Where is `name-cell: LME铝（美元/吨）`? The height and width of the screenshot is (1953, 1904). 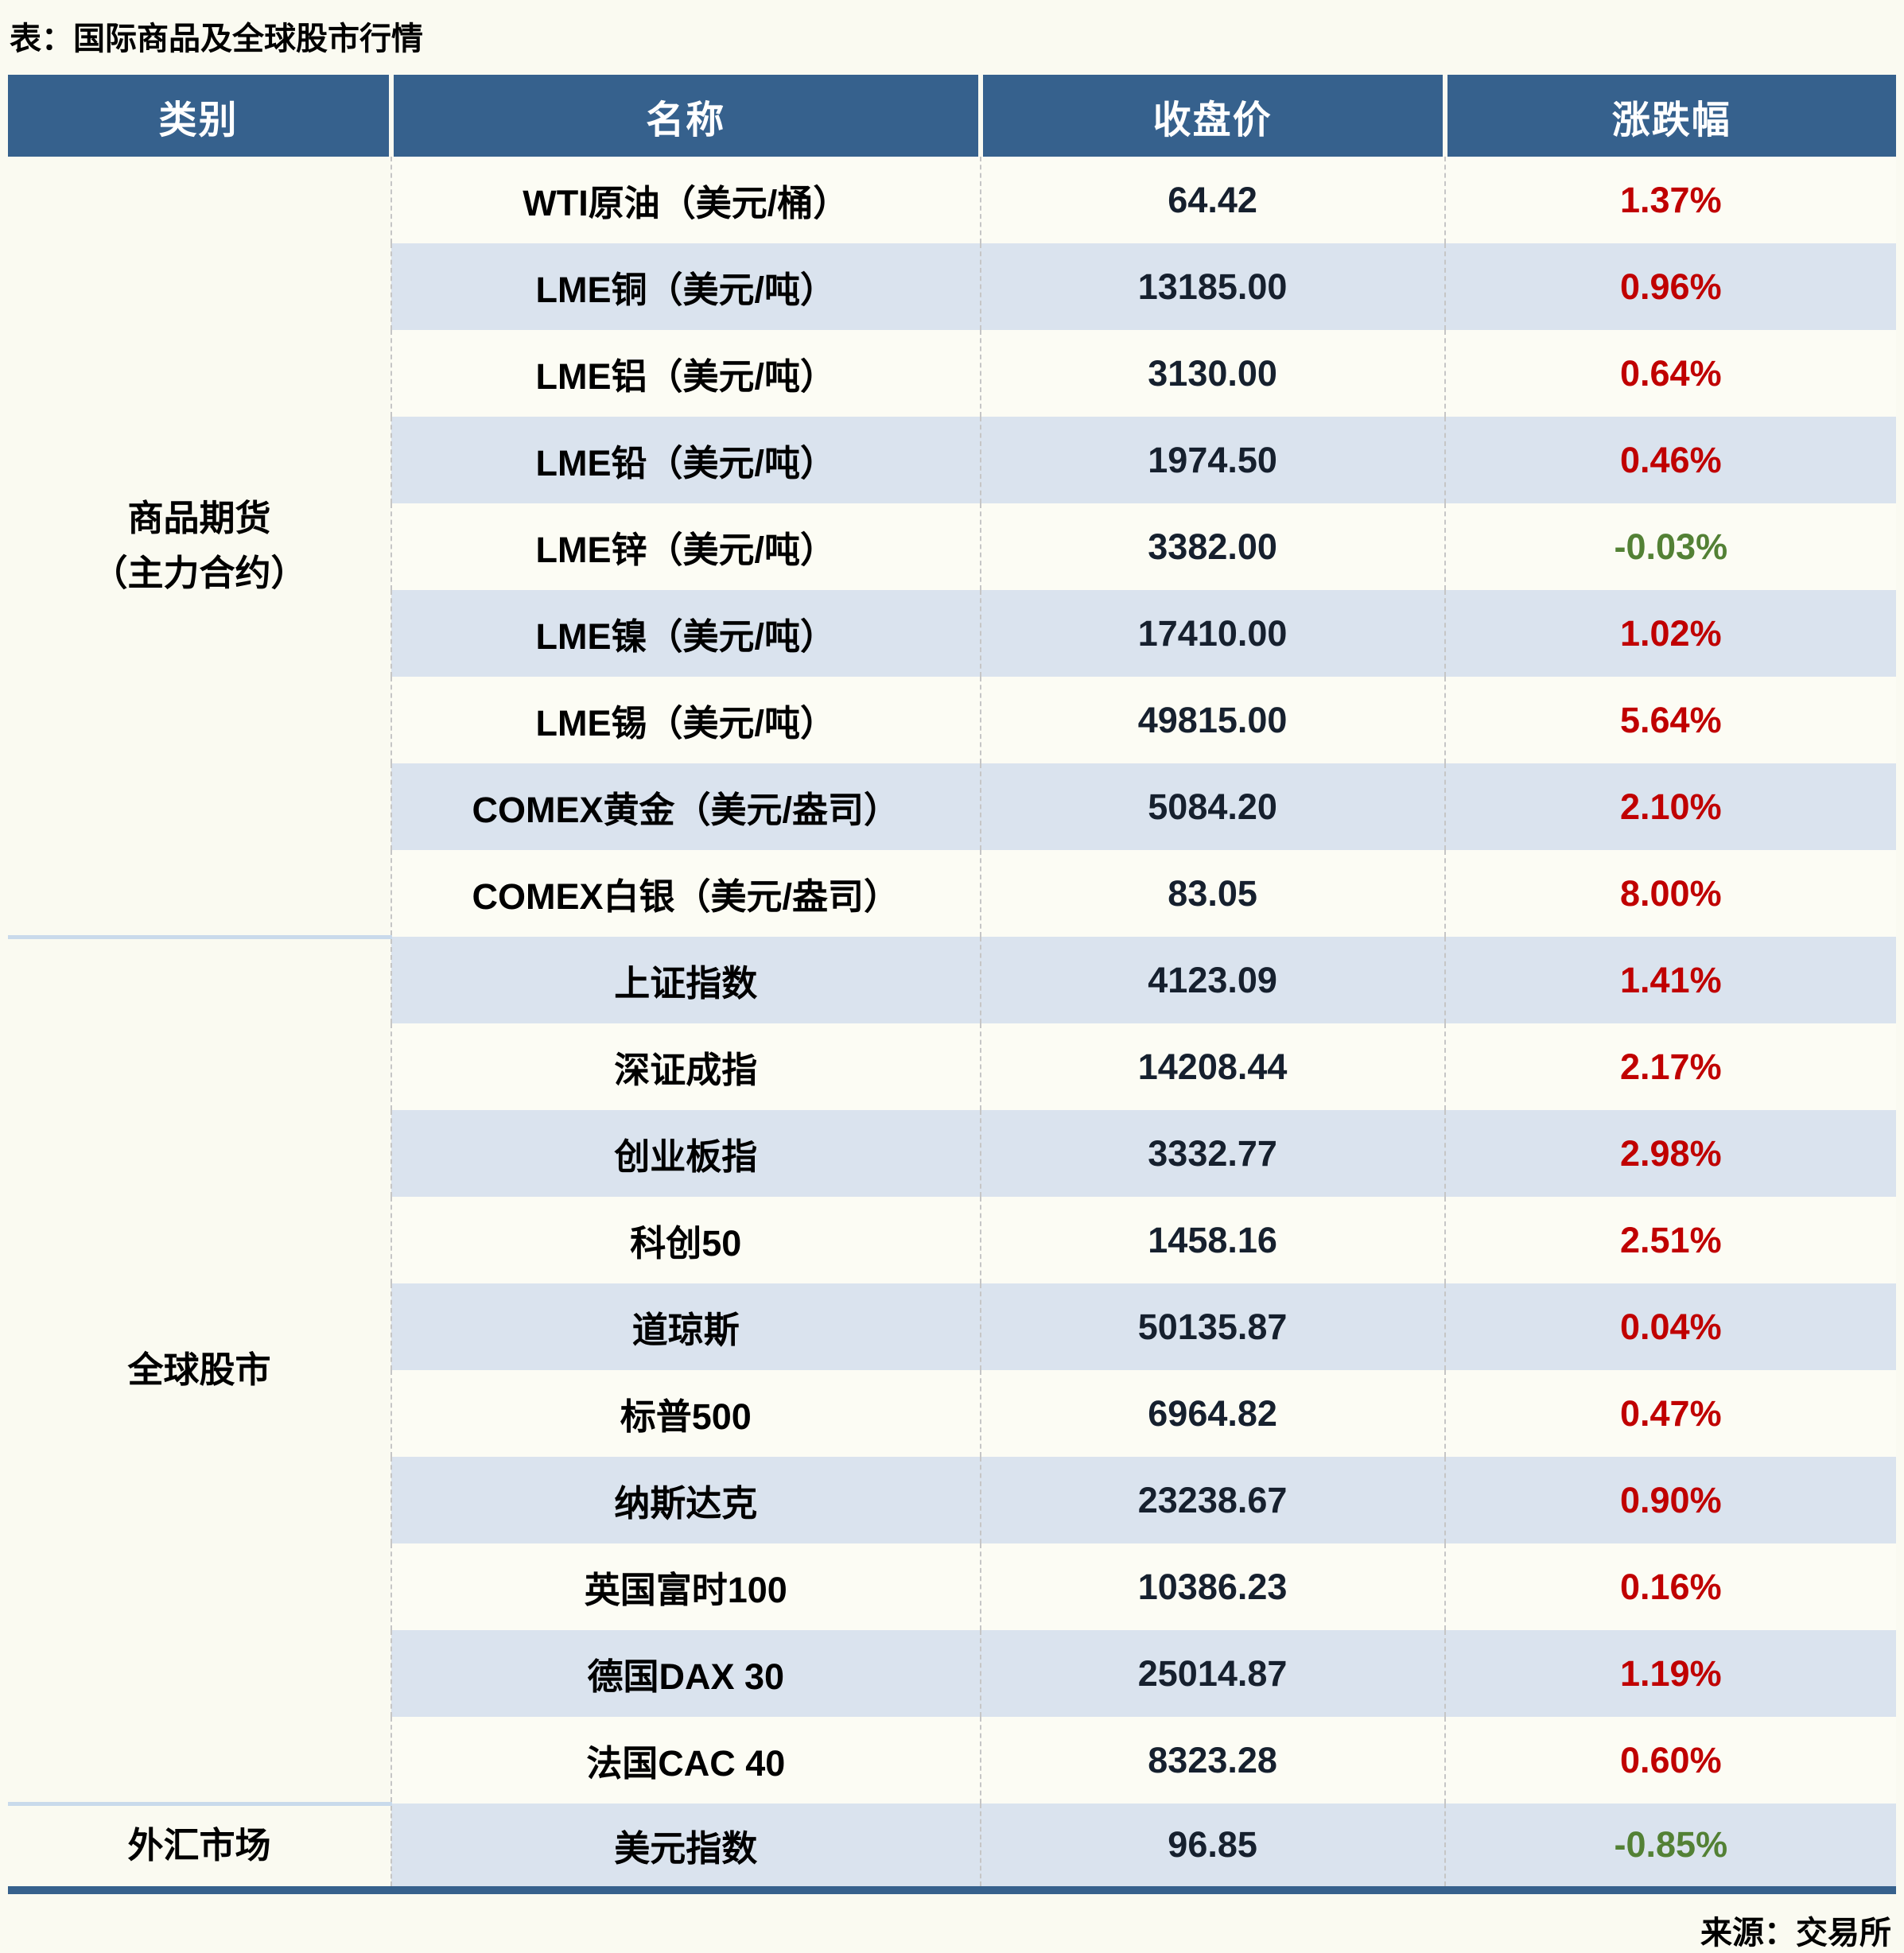
name-cell: LME铝（美元/吨） is located at coordinates (685, 373).